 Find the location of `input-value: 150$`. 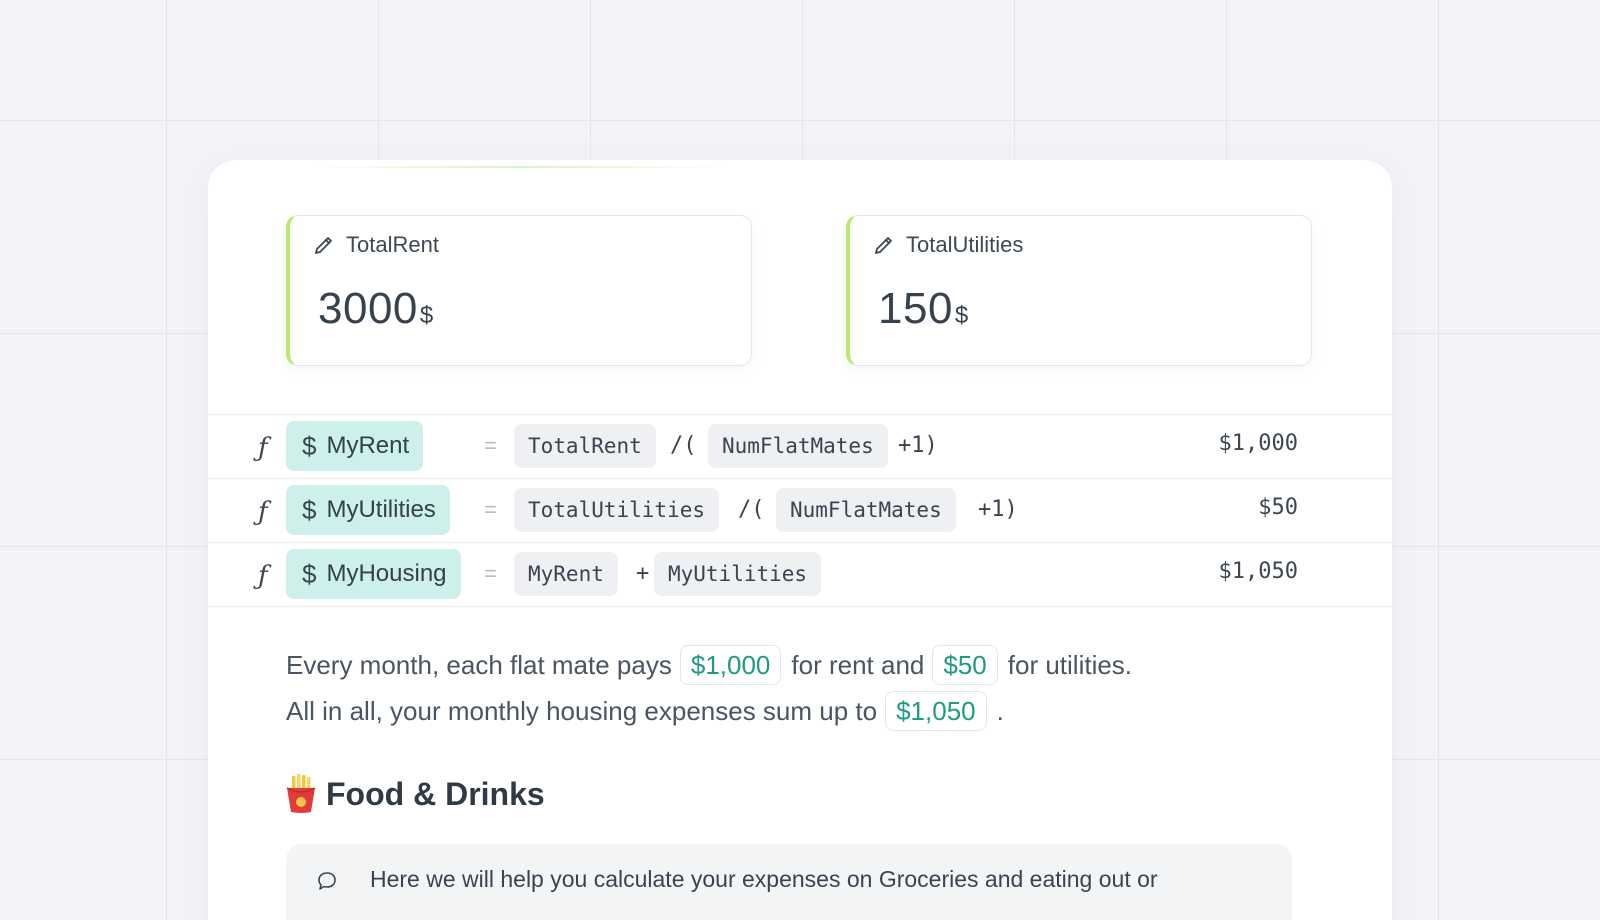

input-value: 150$ is located at coordinates (923, 309).